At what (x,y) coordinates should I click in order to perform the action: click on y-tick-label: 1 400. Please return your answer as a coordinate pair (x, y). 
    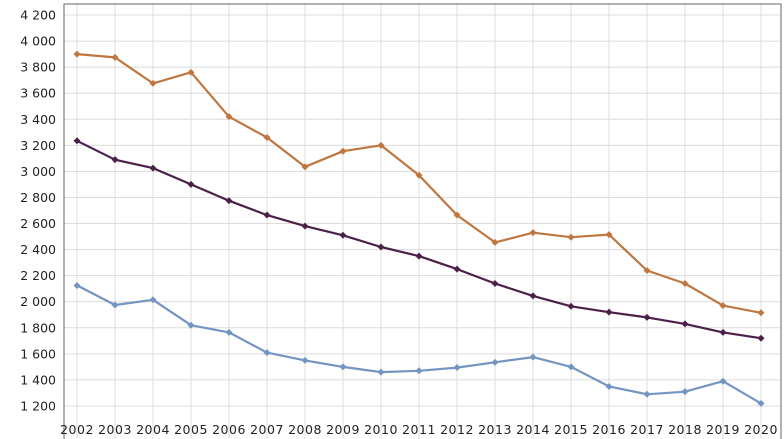
    Looking at the image, I should click on (38, 379).